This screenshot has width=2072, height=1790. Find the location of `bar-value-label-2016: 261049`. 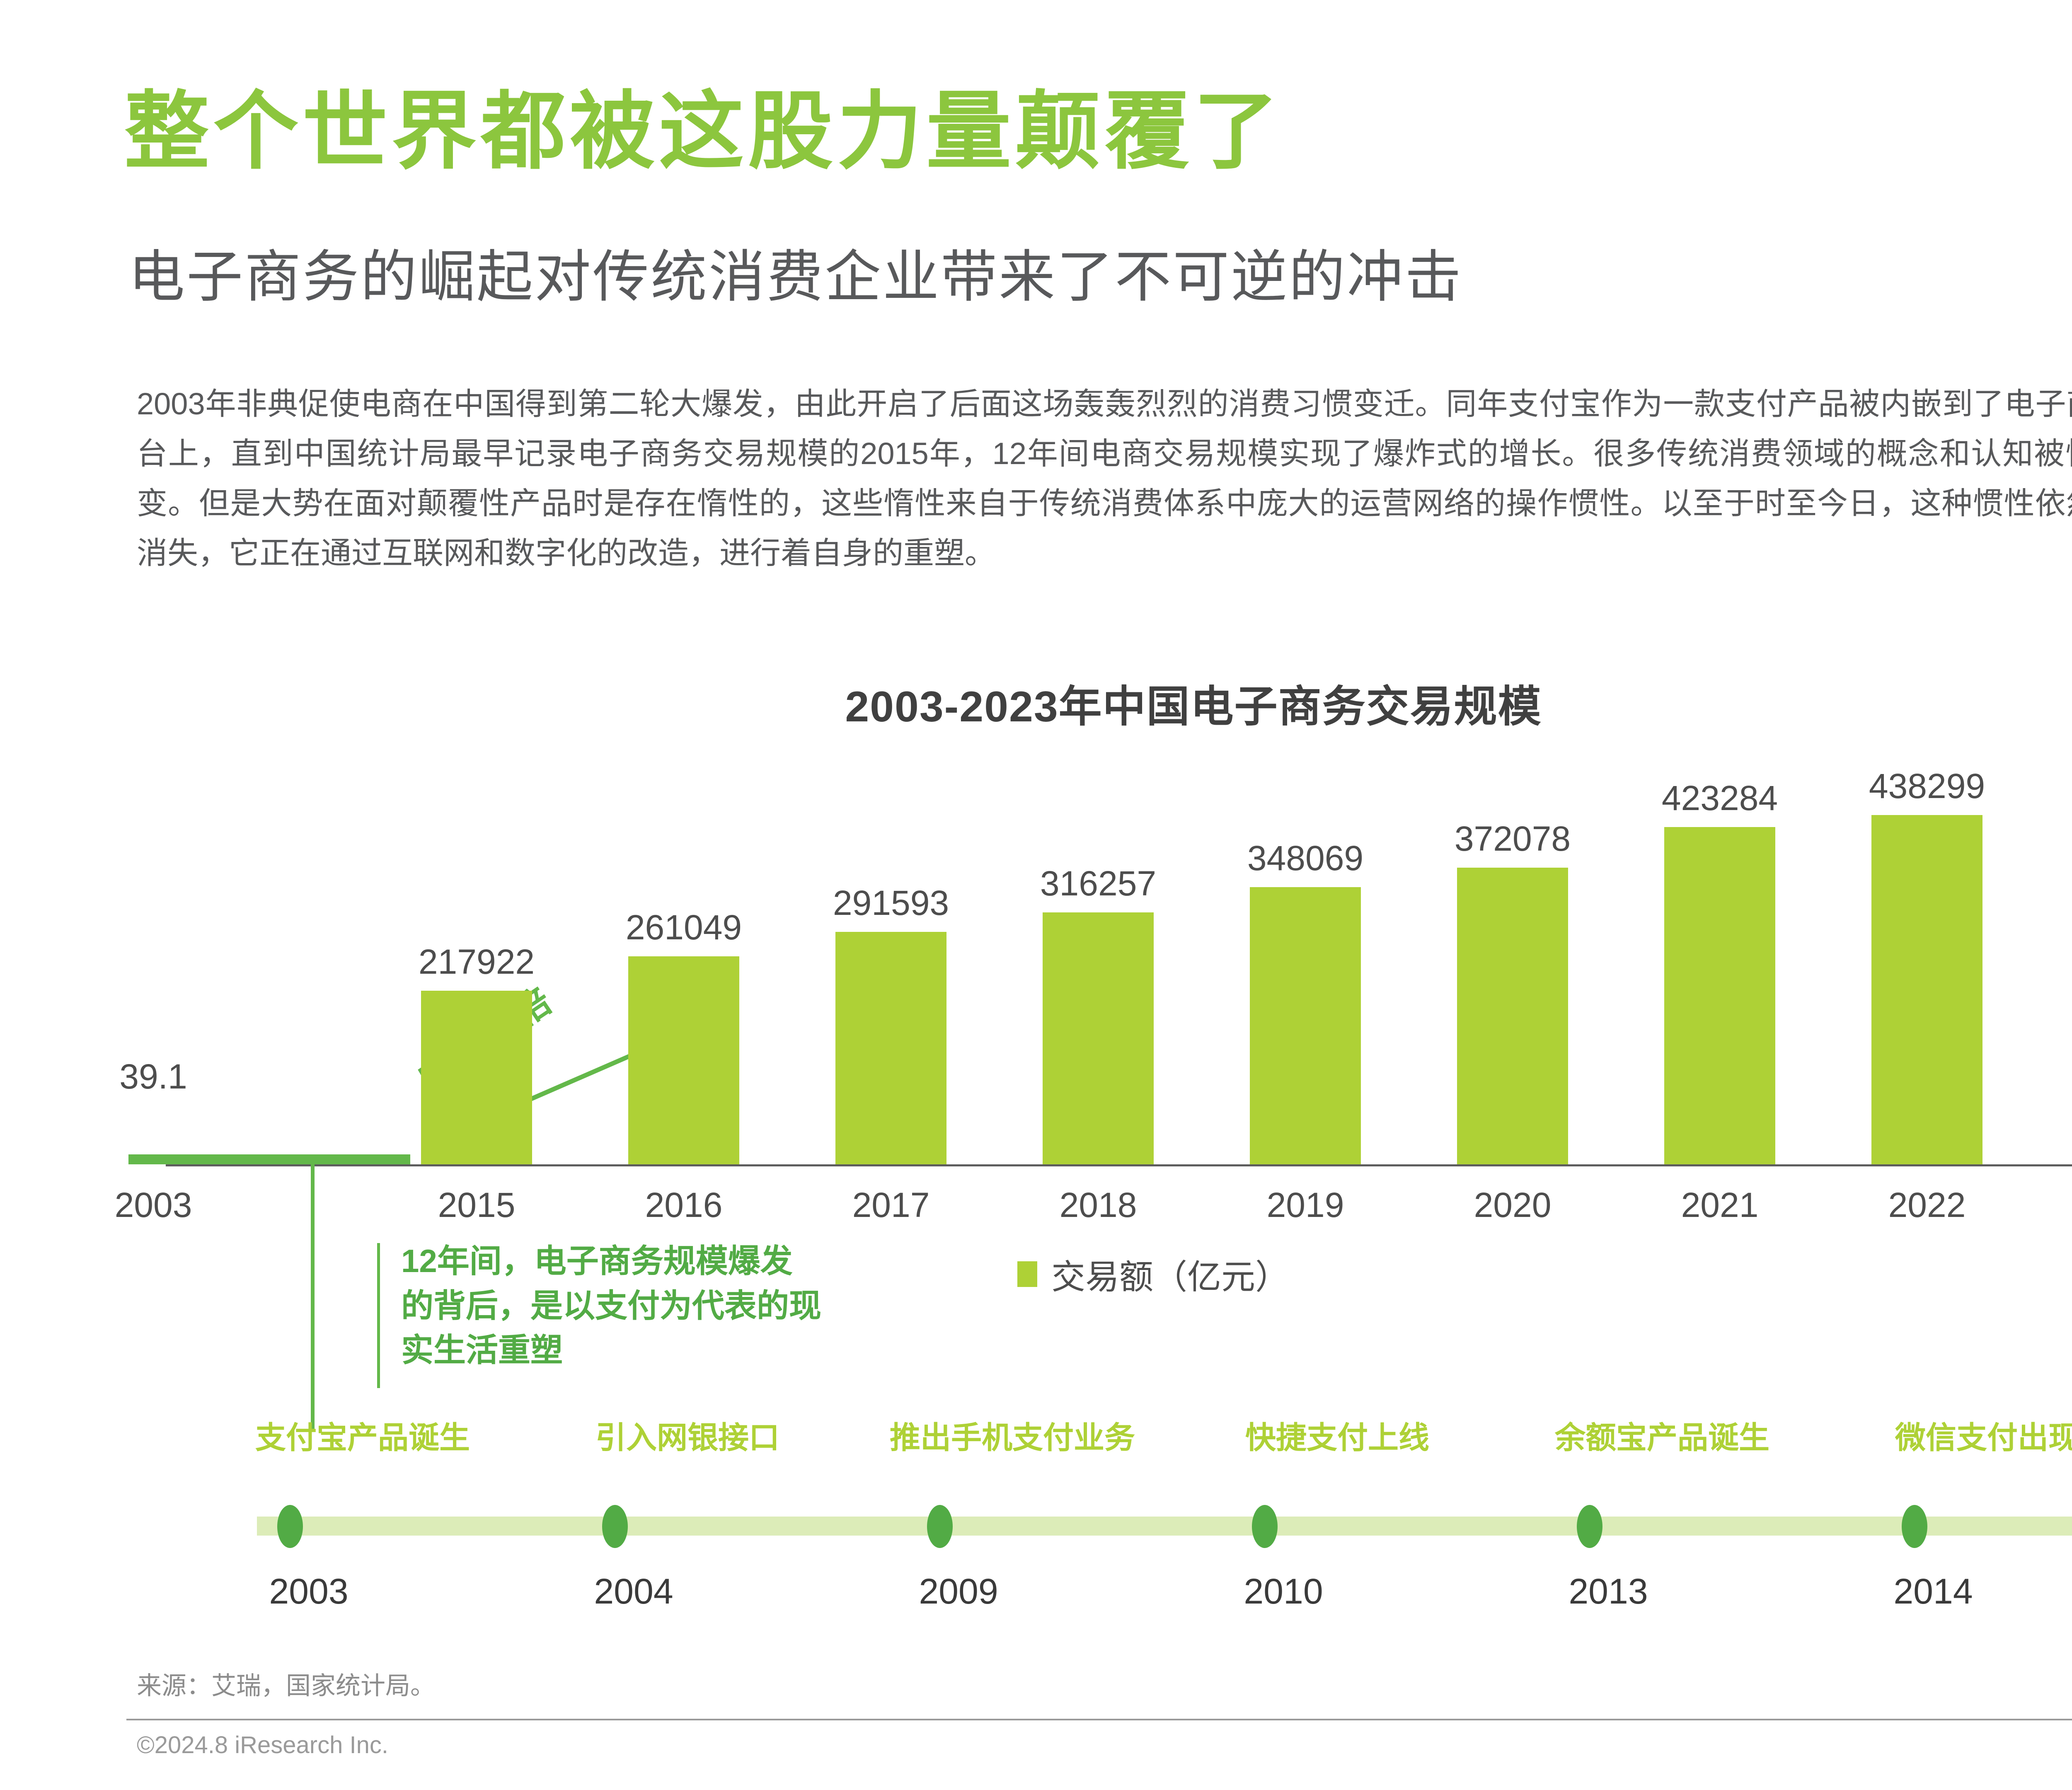

bar-value-label-2016: 261049 is located at coordinates (683, 927).